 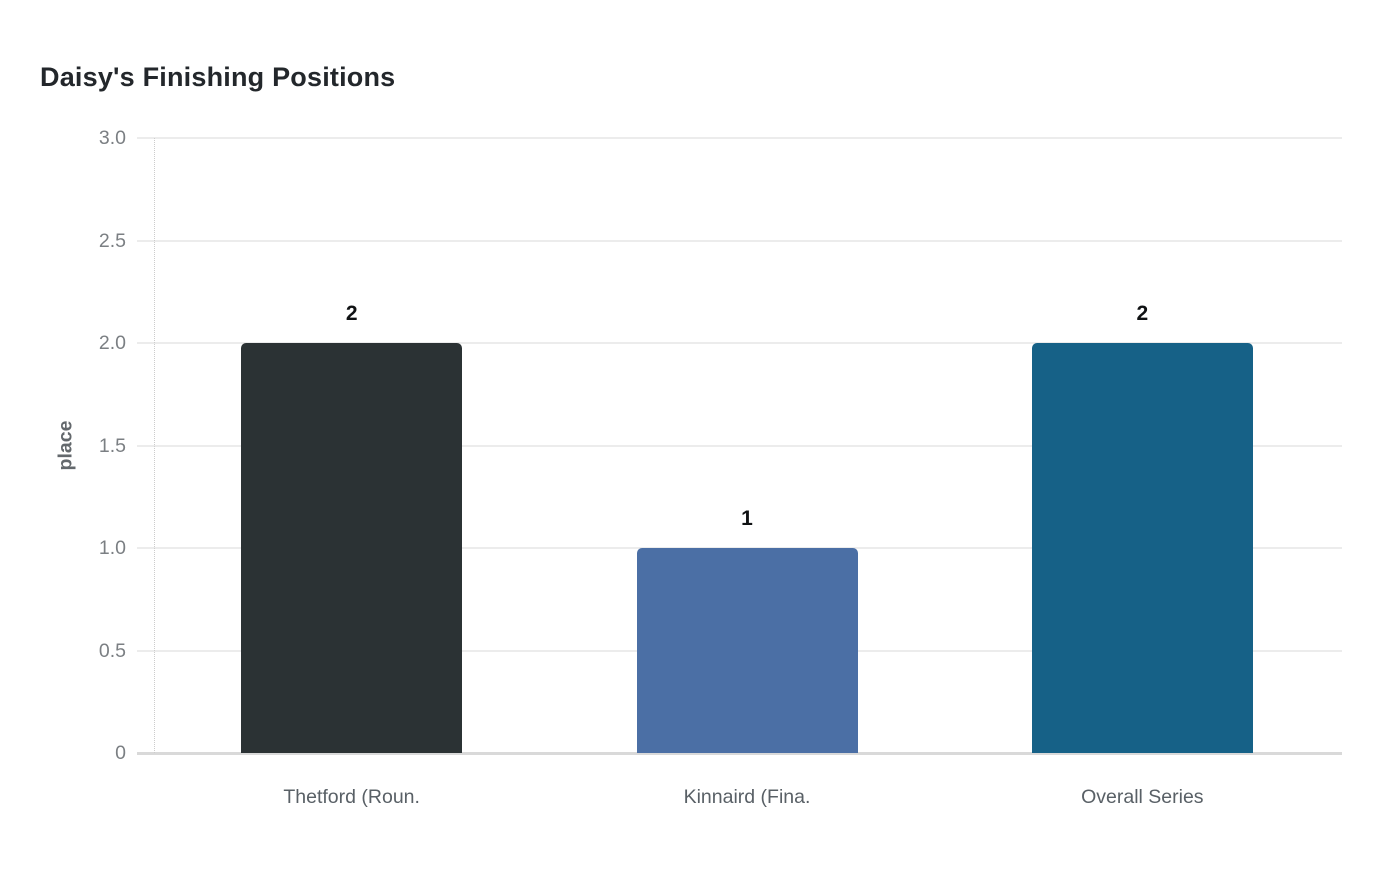 I want to click on x-tick-label: Kinnaird (Fina., so click(x=747, y=797).